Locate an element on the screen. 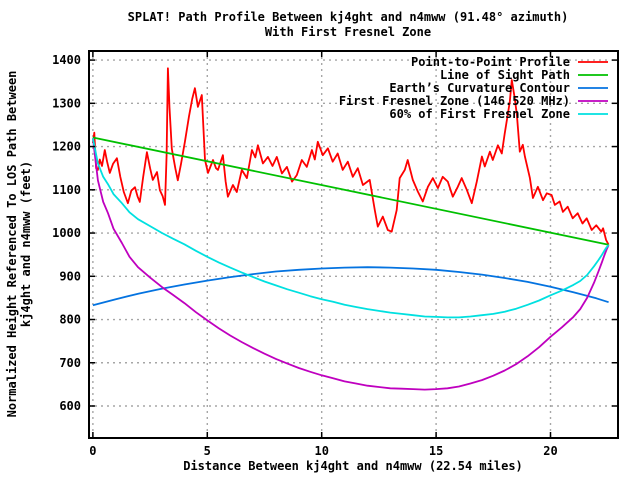 The width and height of the screenshot is (640, 480). y-tick-label-1000: 1000 is located at coordinates (66, 233).